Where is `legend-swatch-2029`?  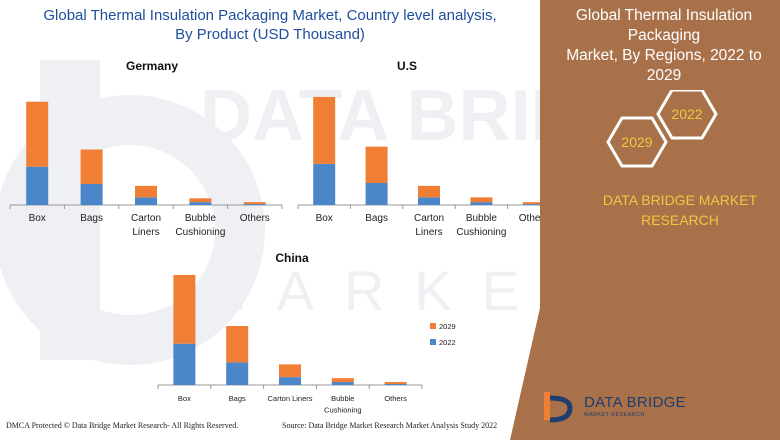
legend-swatch-2029 is located at coordinates (433, 326).